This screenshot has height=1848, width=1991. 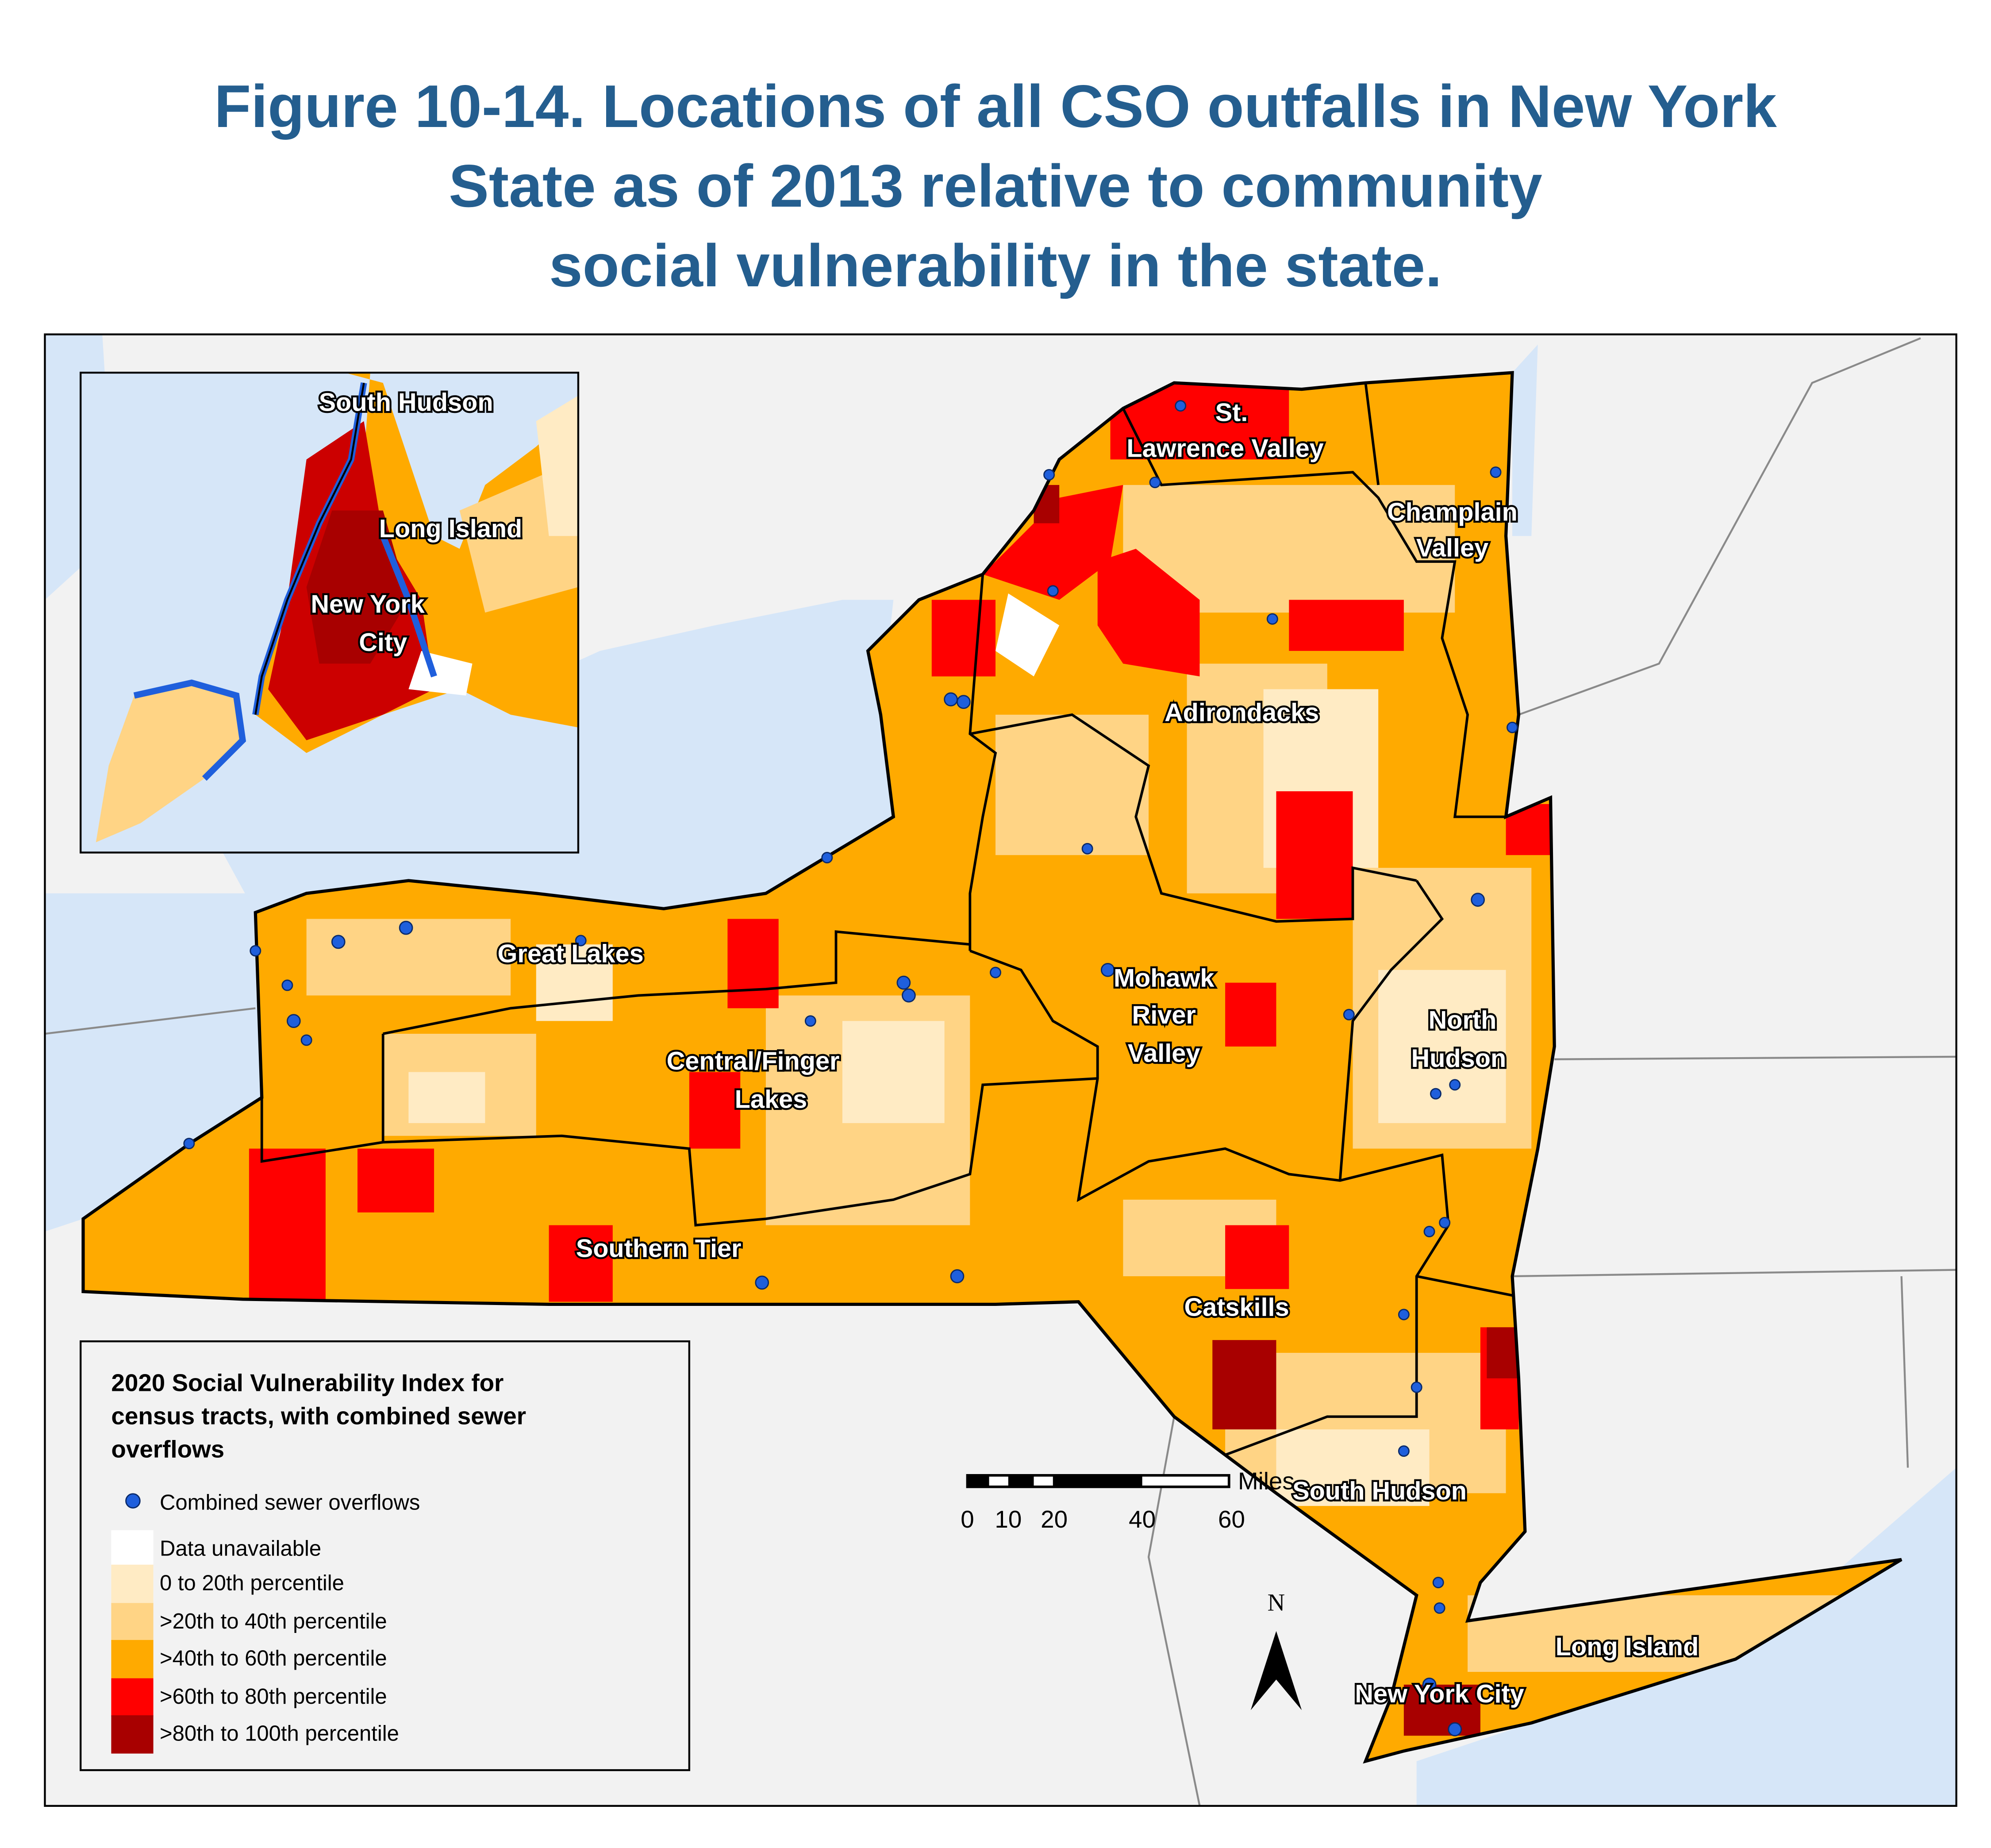 I want to click on inset-label-long-island: Long Island, so click(x=451, y=529).